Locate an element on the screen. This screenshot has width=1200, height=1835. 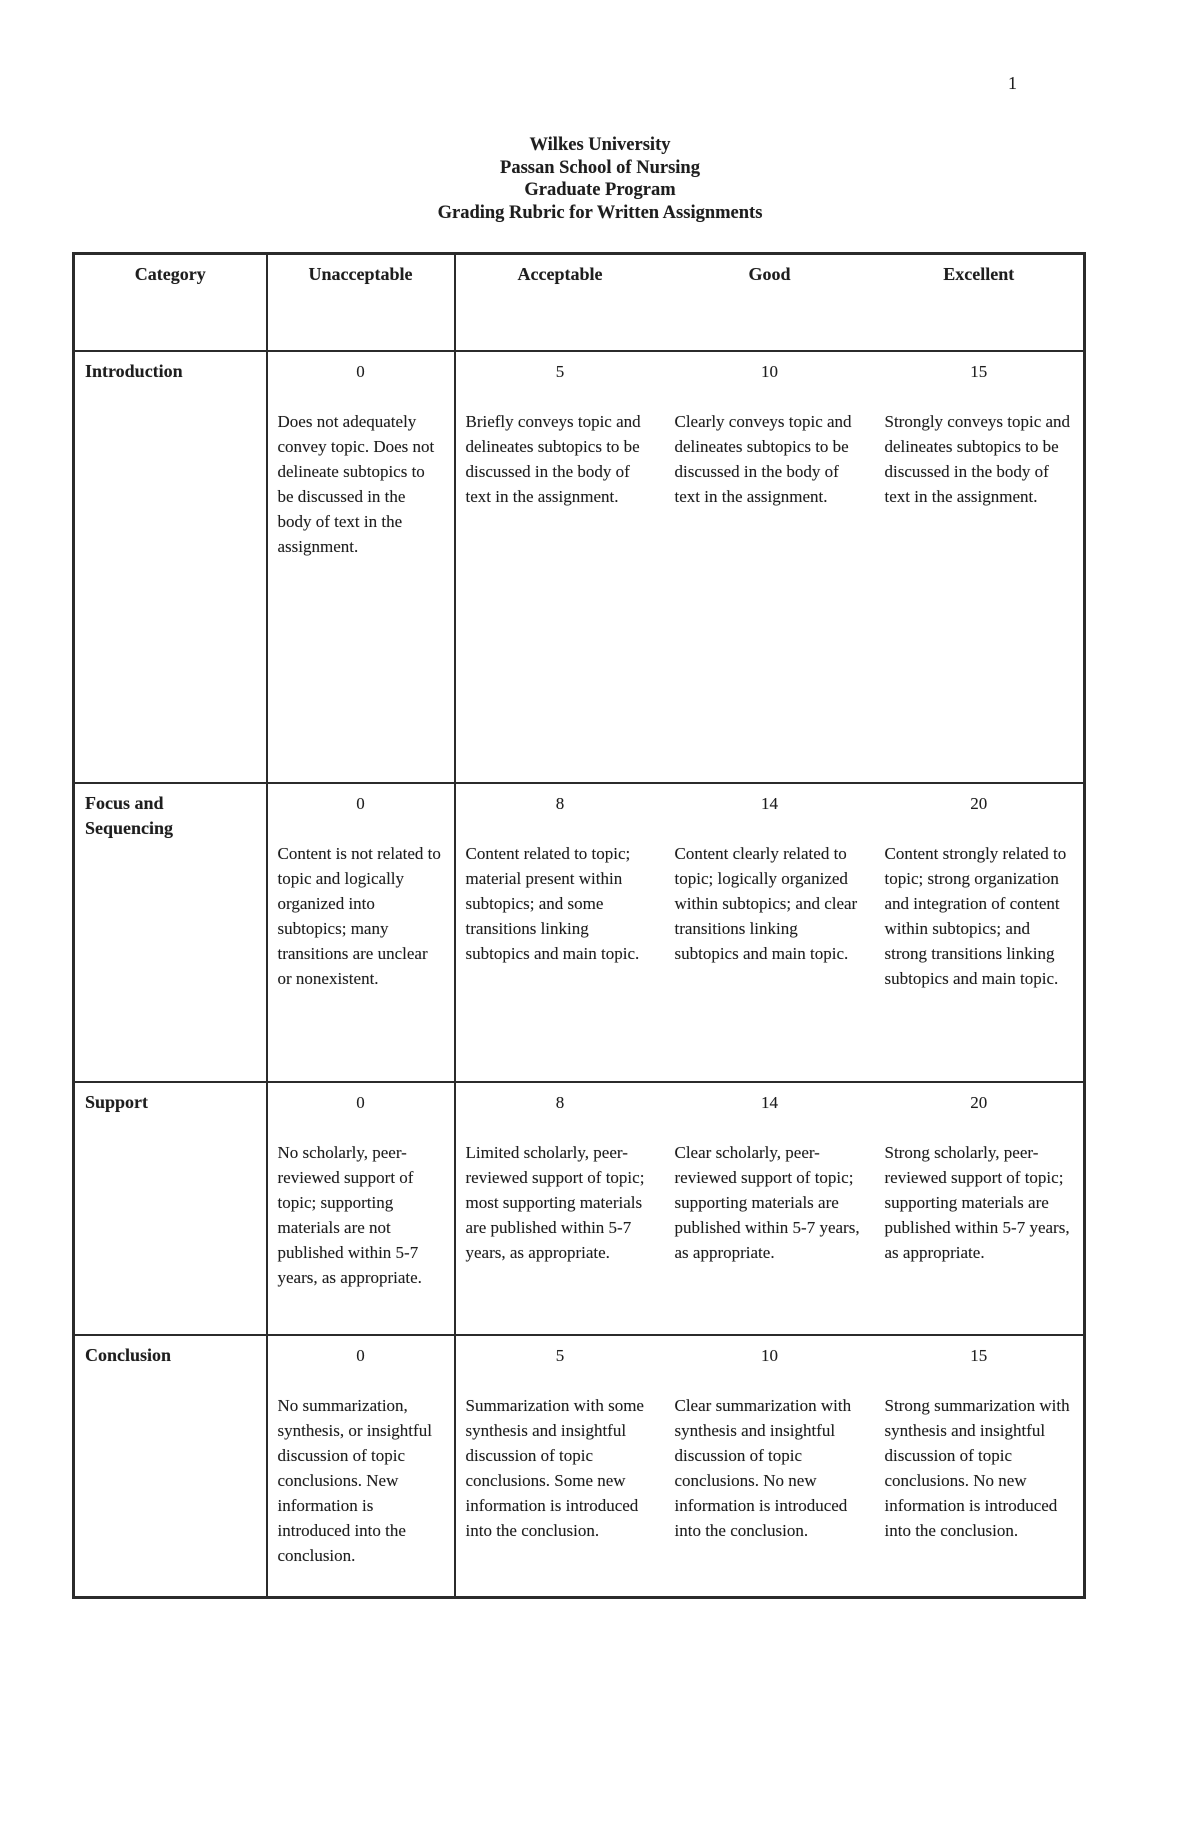
category-cell: Support is located at coordinates (170, 1208).